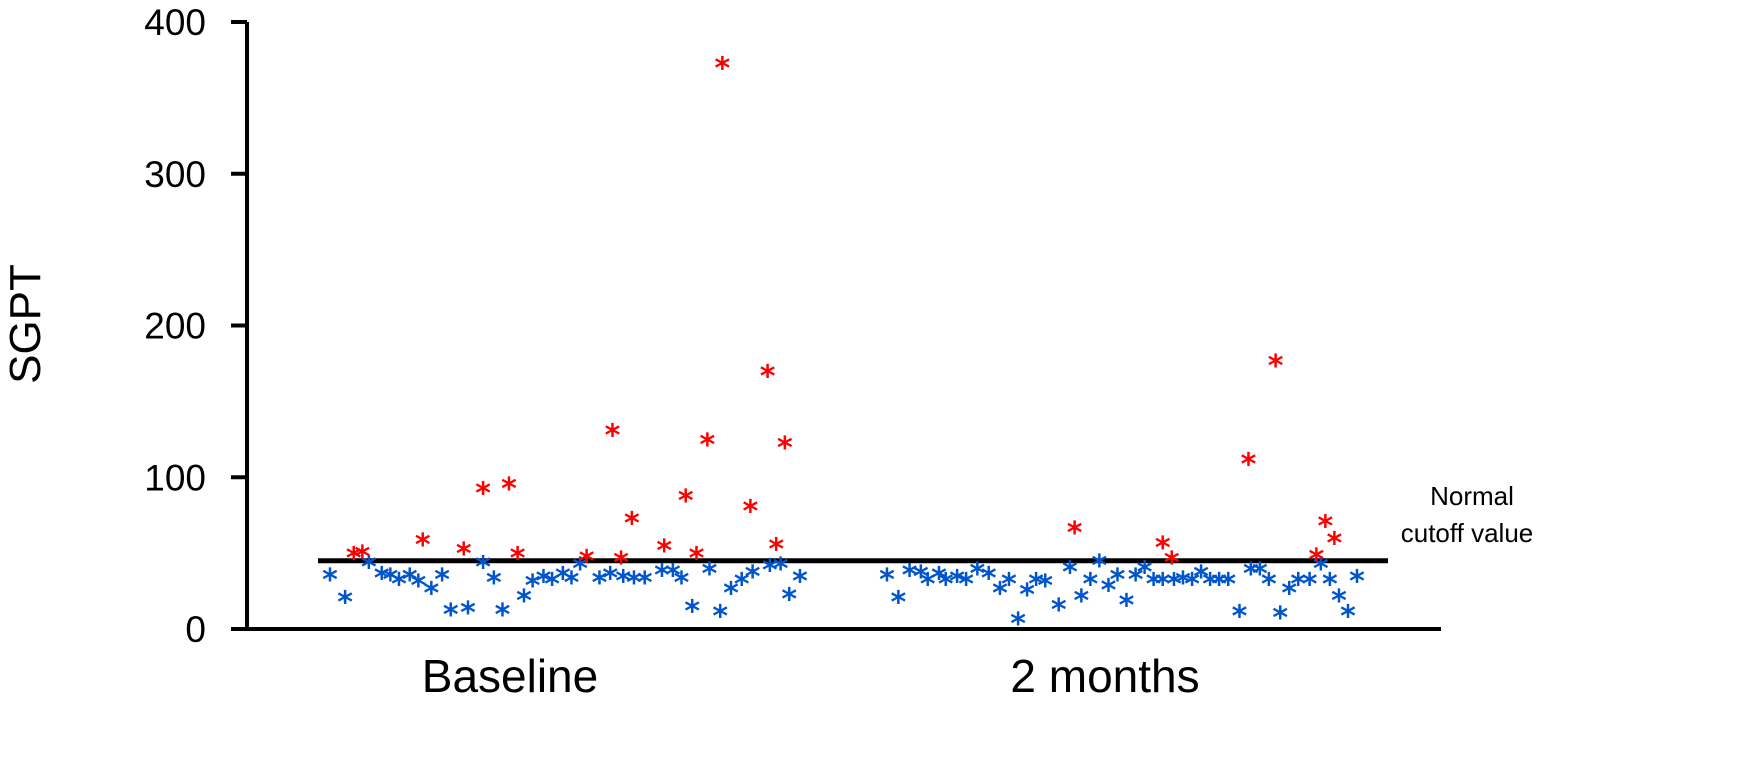 The height and width of the screenshot is (774, 1741). What do you see at coordinates (175, 326) in the screenshot?
I see `y-tick-label: 200` at bounding box center [175, 326].